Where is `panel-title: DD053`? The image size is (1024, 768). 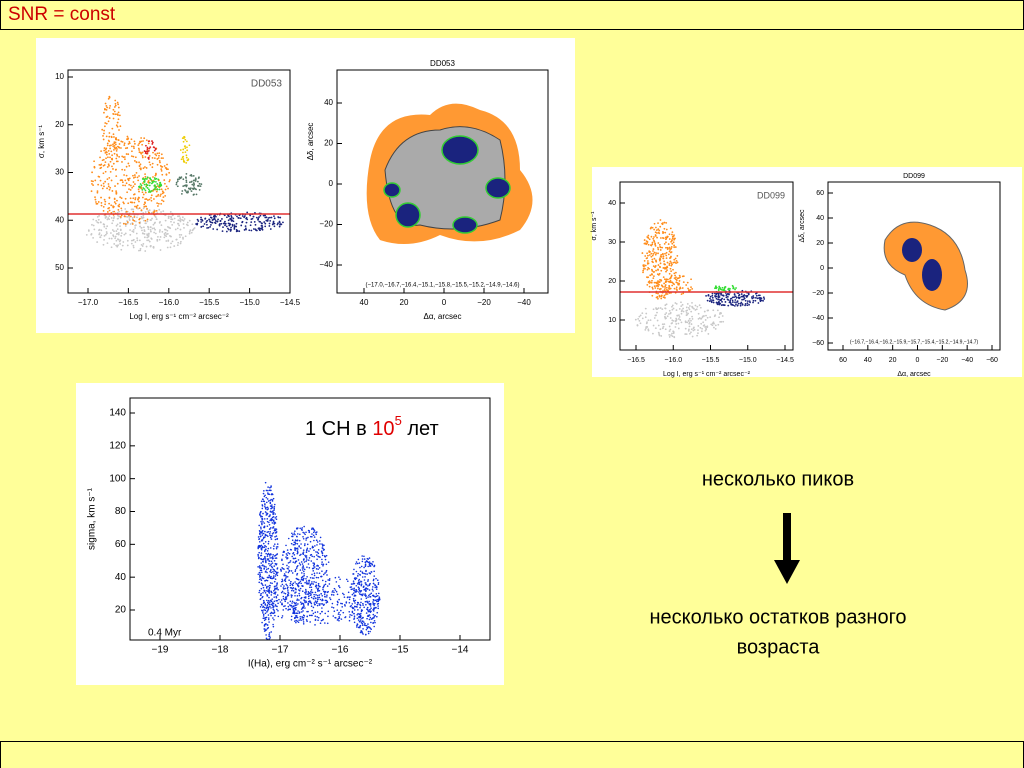
panel-title: DD053 is located at coordinates (442, 63).